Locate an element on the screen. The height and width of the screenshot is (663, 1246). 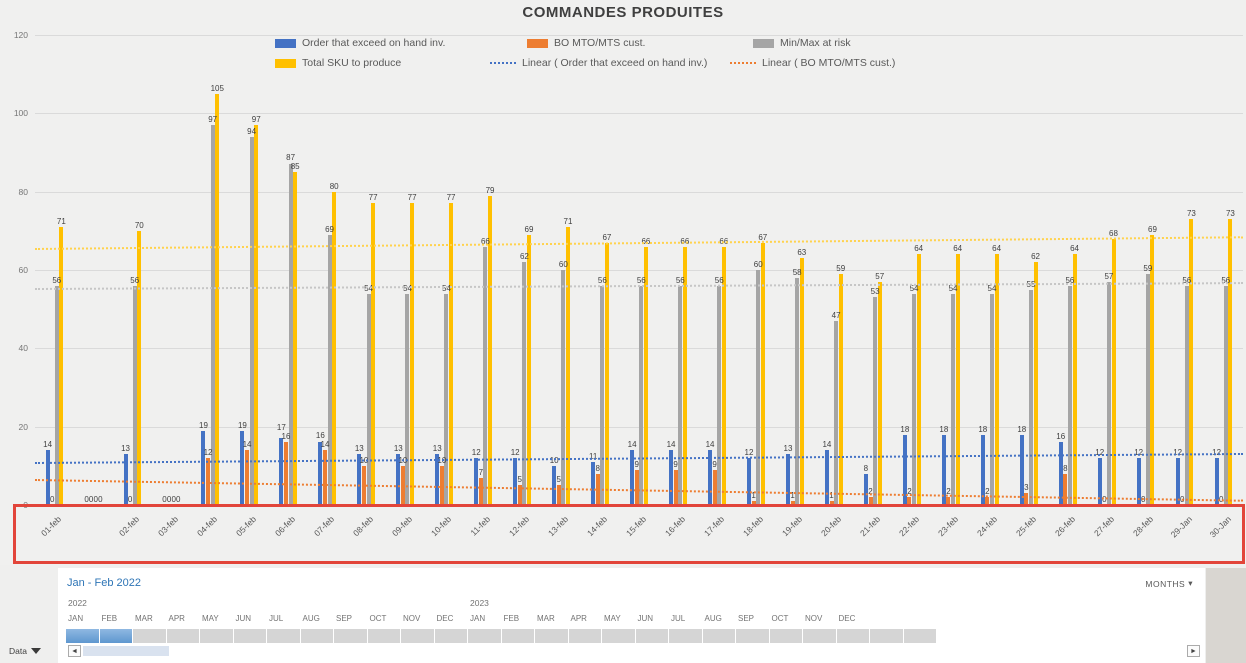
timeline-scroll-left-button: ◄ is located at coordinates (74, 651).